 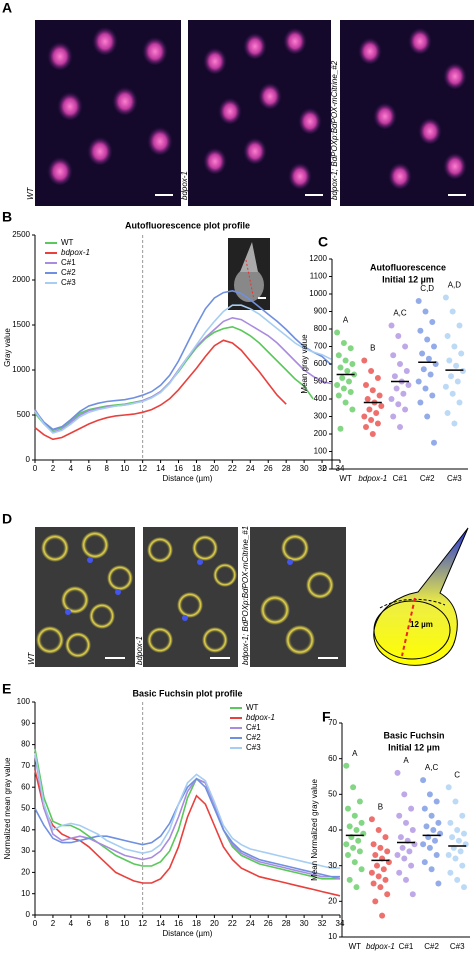 What do you see at coordinates (190, 597) in the screenshot?
I see `micrograph-d` at bounding box center [190, 597].